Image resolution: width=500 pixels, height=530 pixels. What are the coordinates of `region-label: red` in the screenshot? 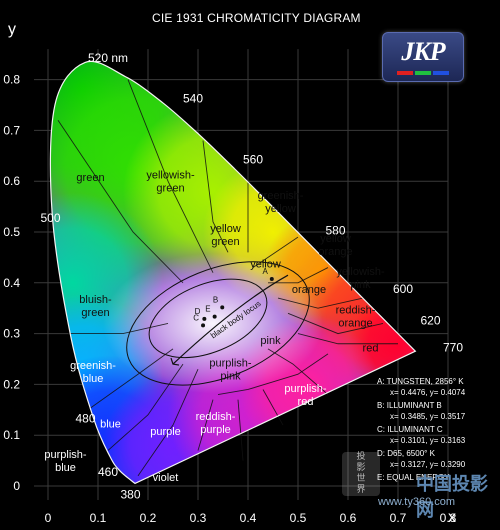 It's located at (371, 348).